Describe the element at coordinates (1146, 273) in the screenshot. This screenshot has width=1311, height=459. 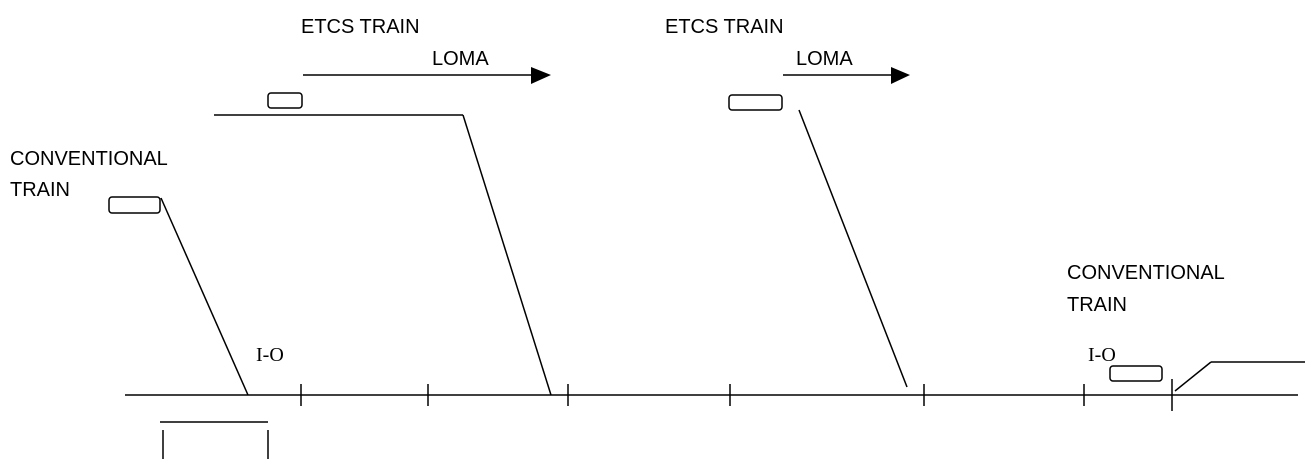
I see `conventional-train-right-label-line-1: CONVENTIONAL` at that location.